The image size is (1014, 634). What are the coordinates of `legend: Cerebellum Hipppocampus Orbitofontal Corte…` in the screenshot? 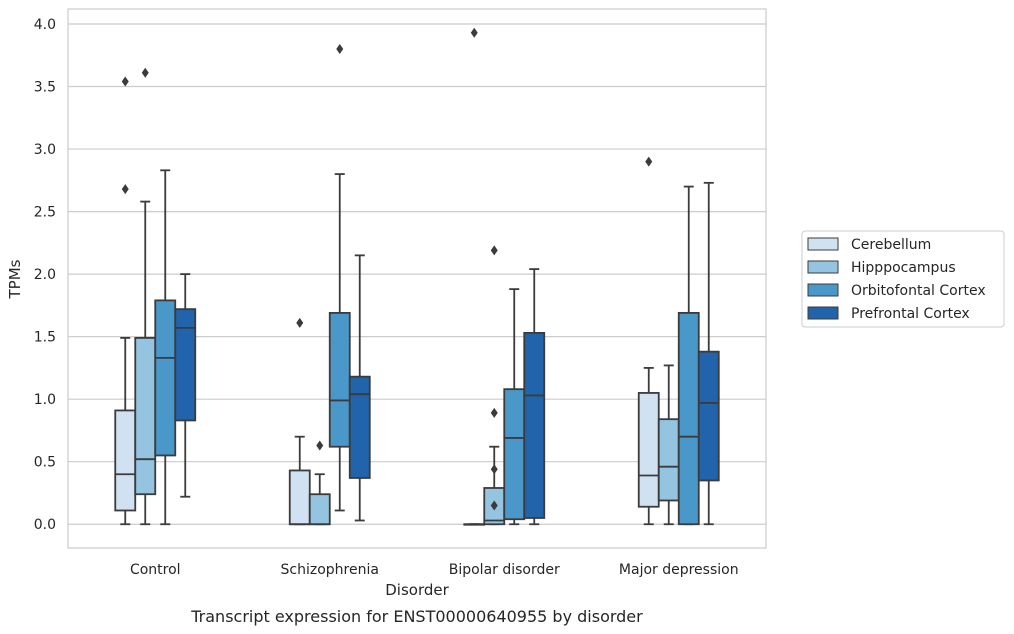 It's located at (903, 279).